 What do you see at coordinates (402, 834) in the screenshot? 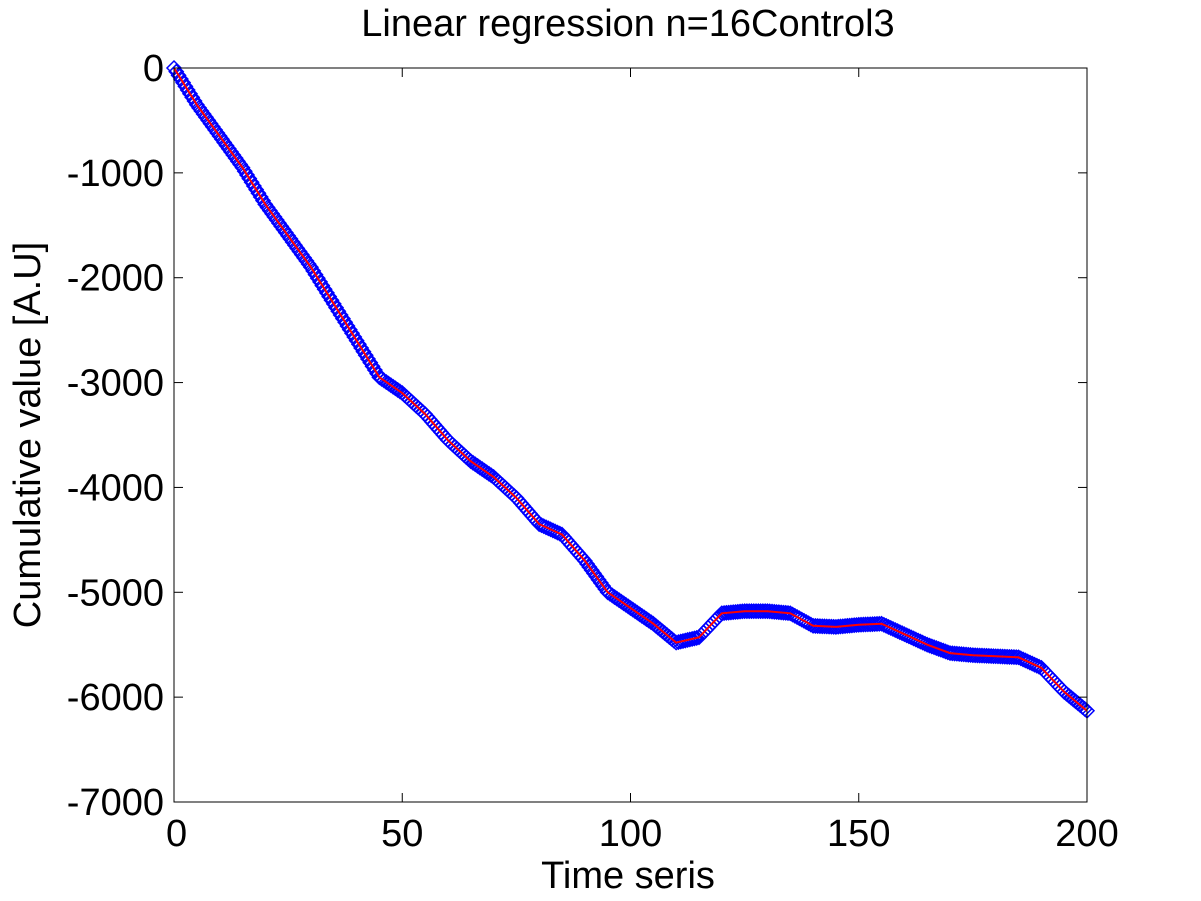
I see `x-tick-label: 50` at bounding box center [402, 834].